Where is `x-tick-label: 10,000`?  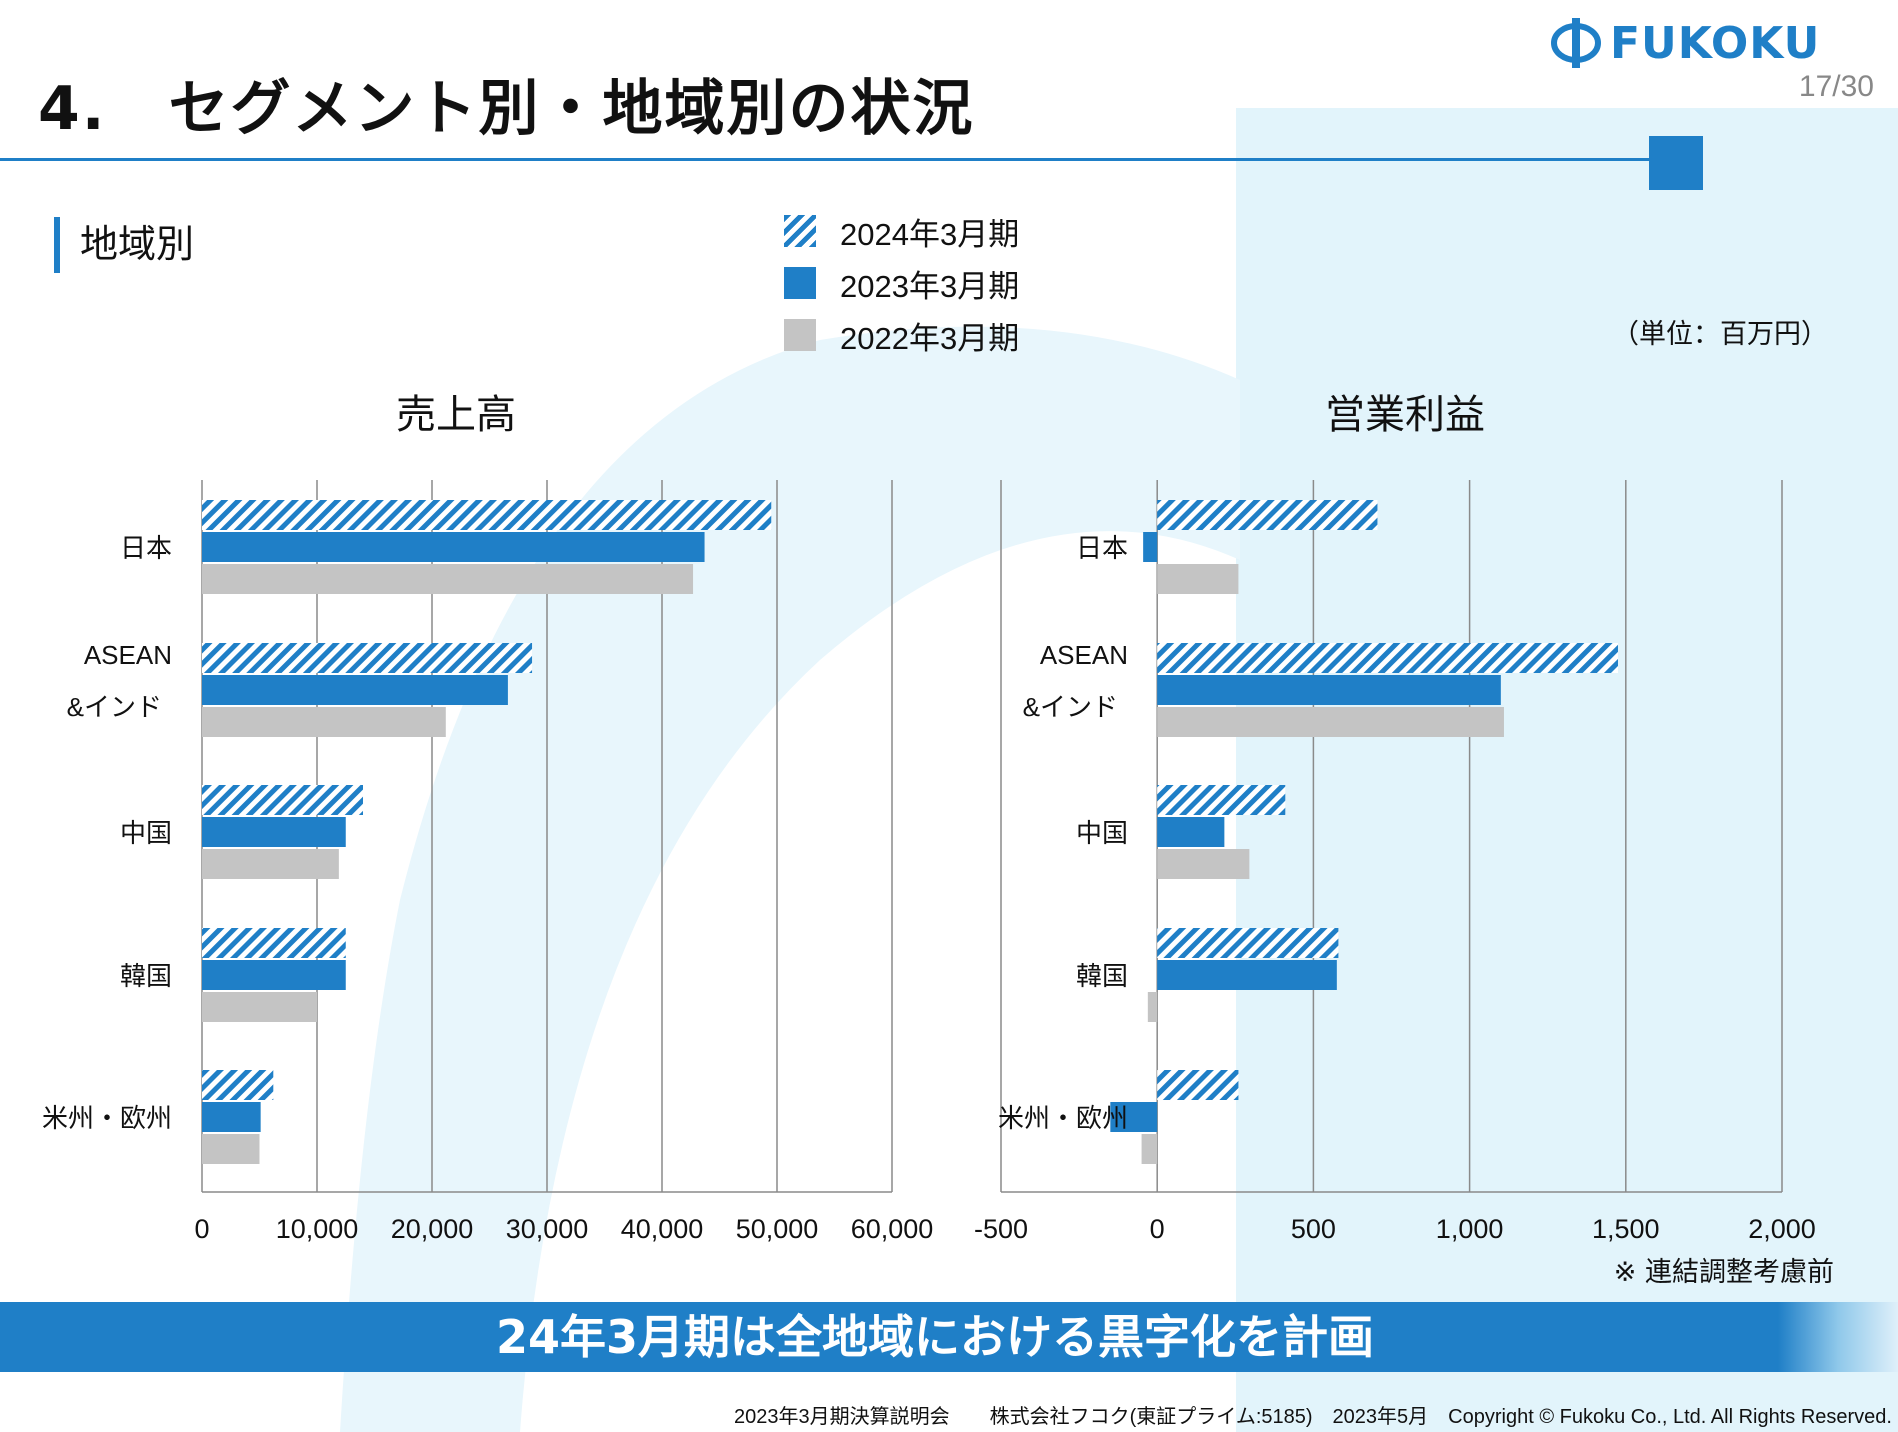
x-tick-label: 10,000 is located at coordinates (317, 1229).